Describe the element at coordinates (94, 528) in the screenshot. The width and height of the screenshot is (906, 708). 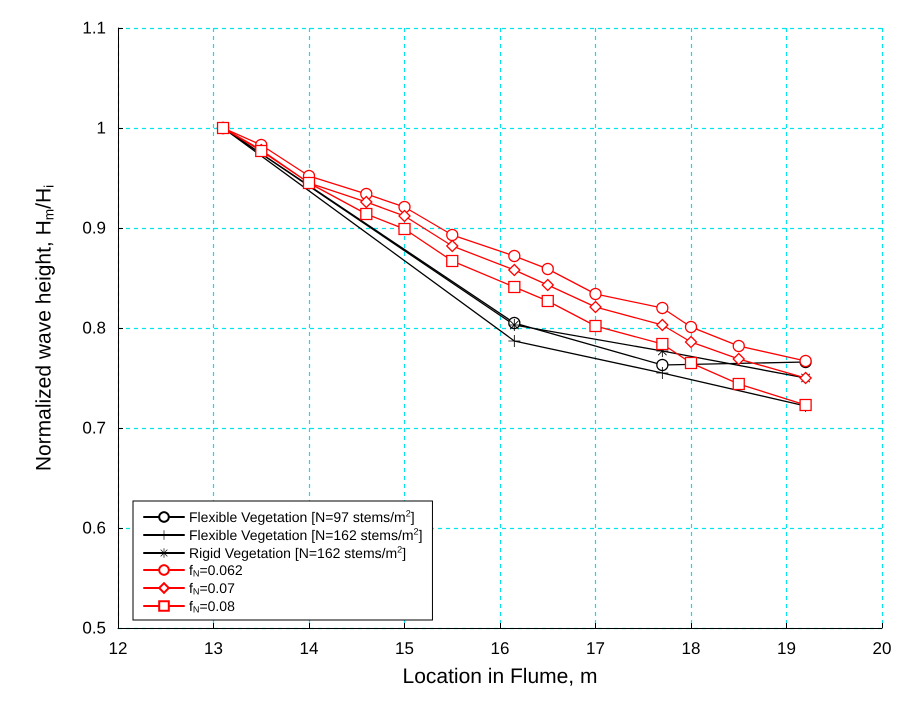
I see `y-tick-label: 0.6` at that location.